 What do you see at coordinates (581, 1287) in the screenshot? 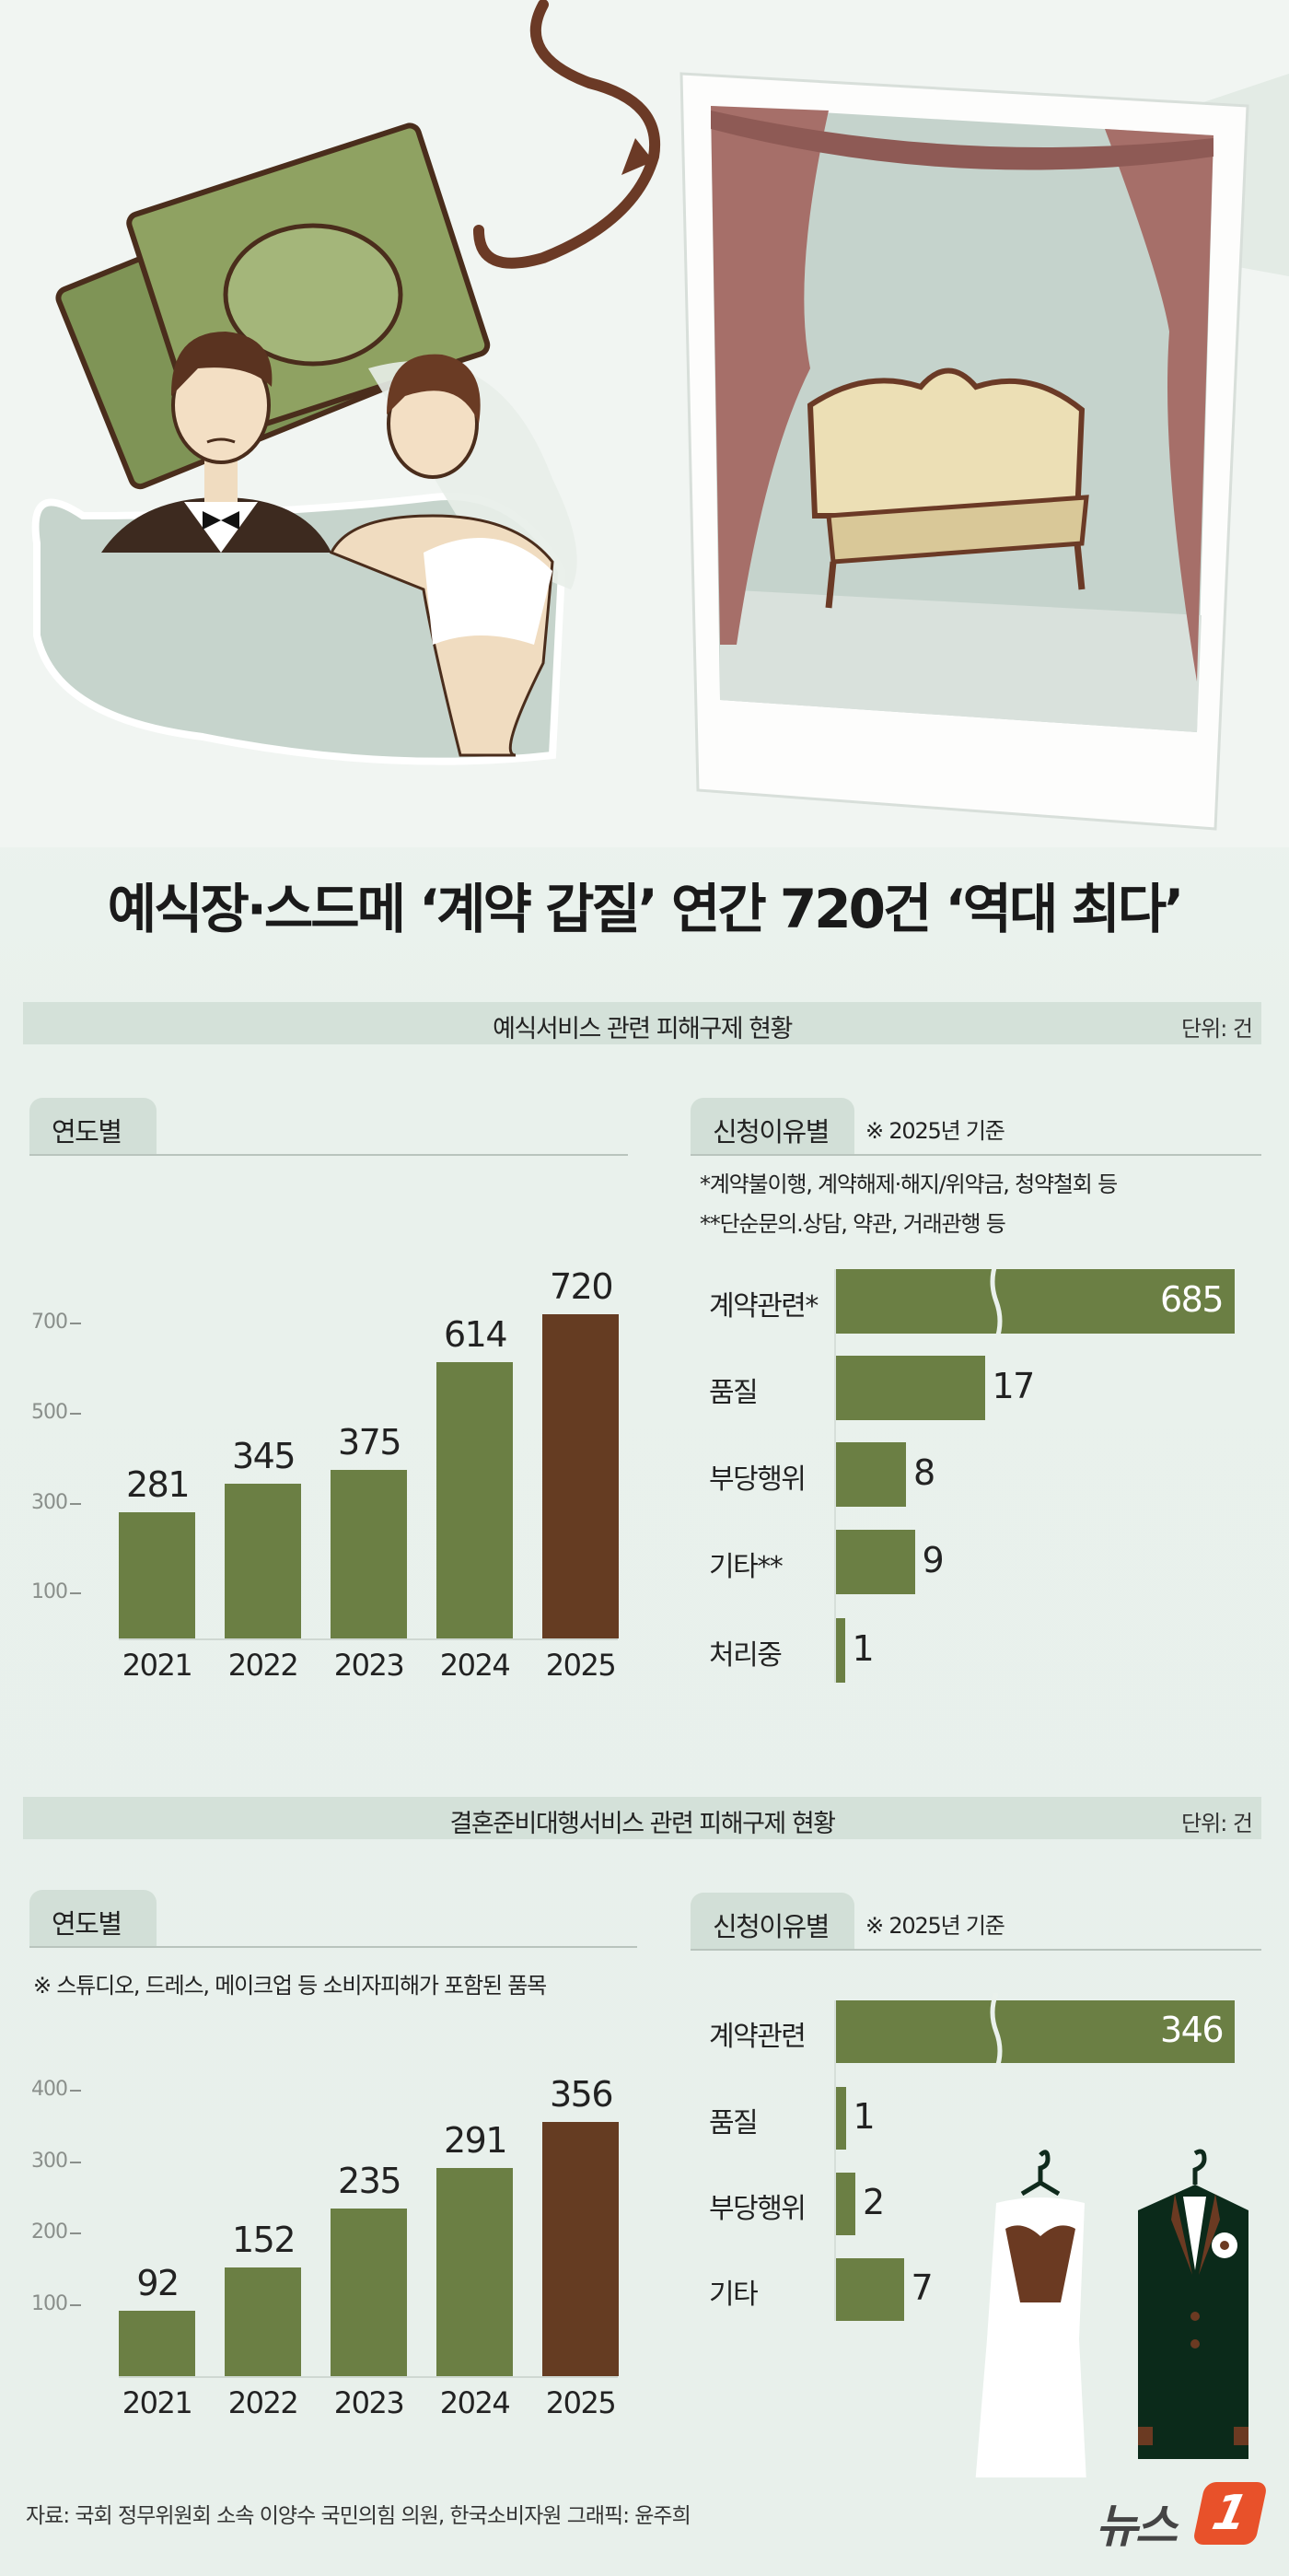
I see `data-label: 720` at bounding box center [581, 1287].